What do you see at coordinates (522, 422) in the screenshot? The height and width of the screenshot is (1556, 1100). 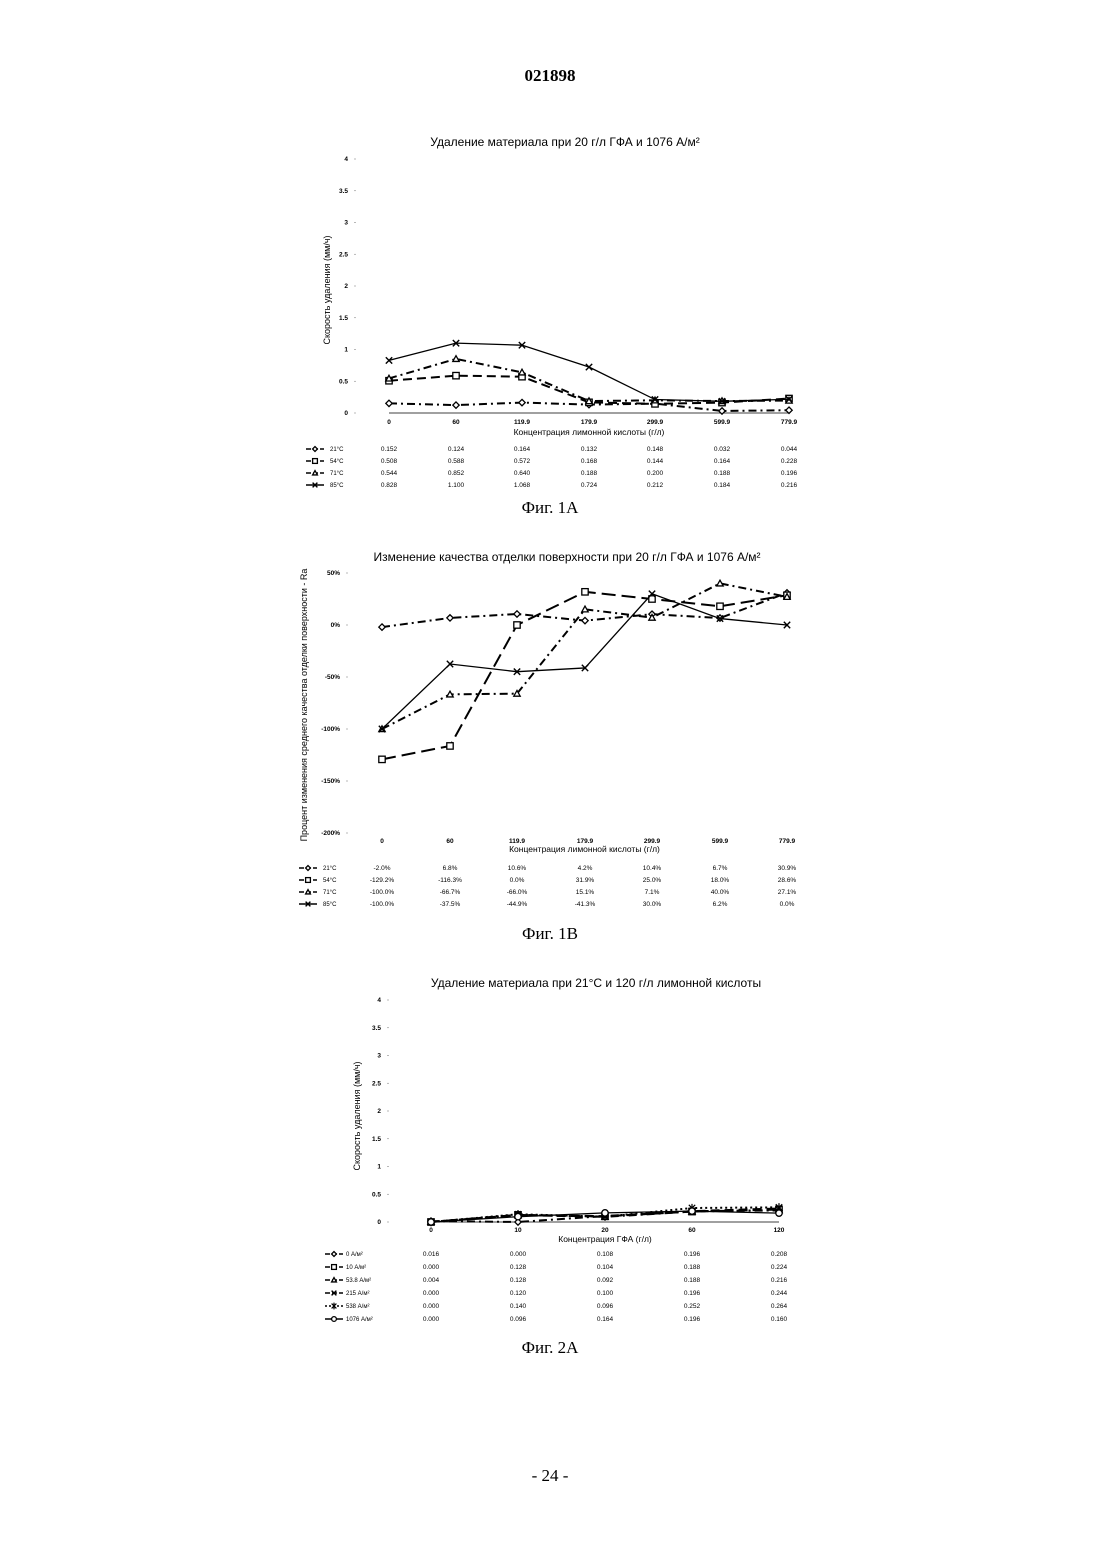 I see `x-tick-label: 119.9` at bounding box center [522, 422].